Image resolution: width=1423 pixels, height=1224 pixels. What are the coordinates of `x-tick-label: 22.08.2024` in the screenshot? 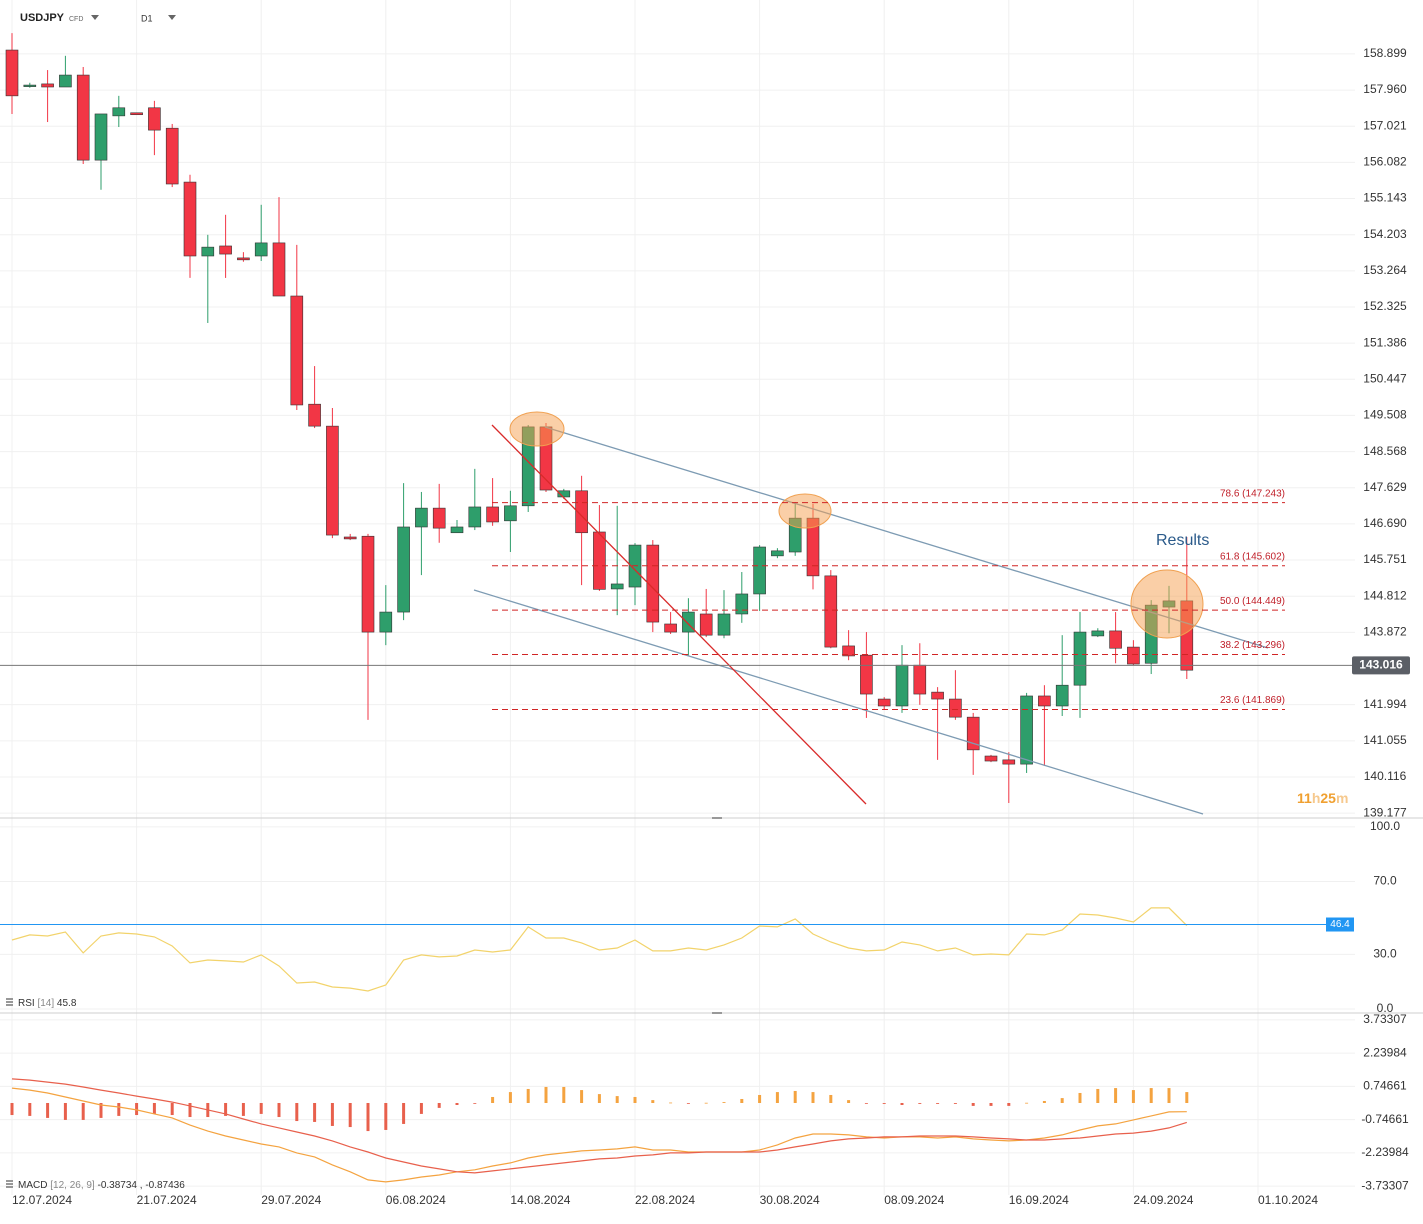 It's located at (665, 1200).